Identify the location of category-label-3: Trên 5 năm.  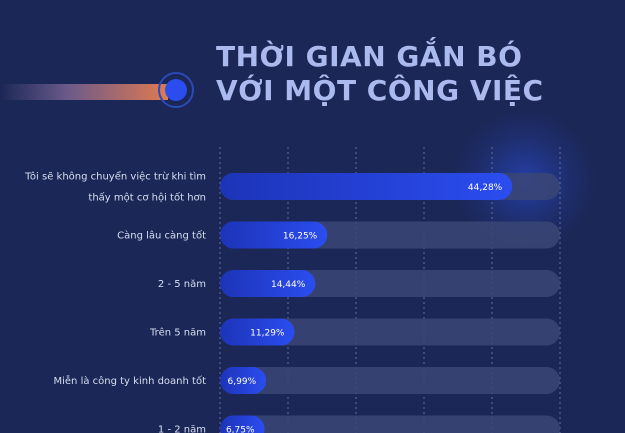
(177, 333).